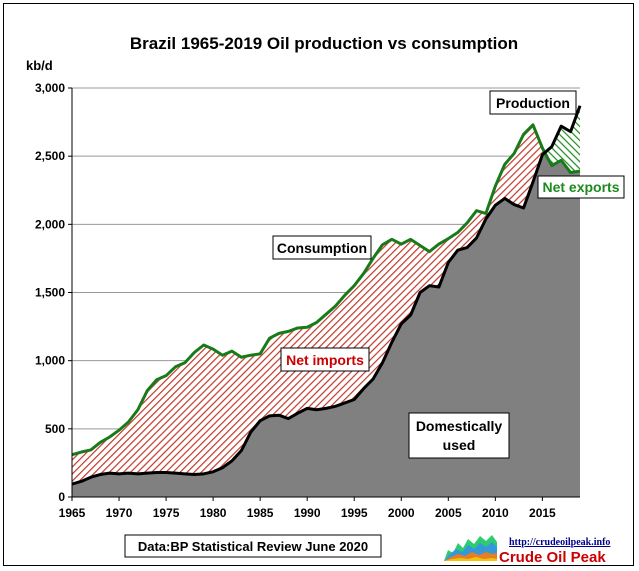  What do you see at coordinates (166, 513) in the screenshot?
I see `x-tick-label: 1975` at bounding box center [166, 513].